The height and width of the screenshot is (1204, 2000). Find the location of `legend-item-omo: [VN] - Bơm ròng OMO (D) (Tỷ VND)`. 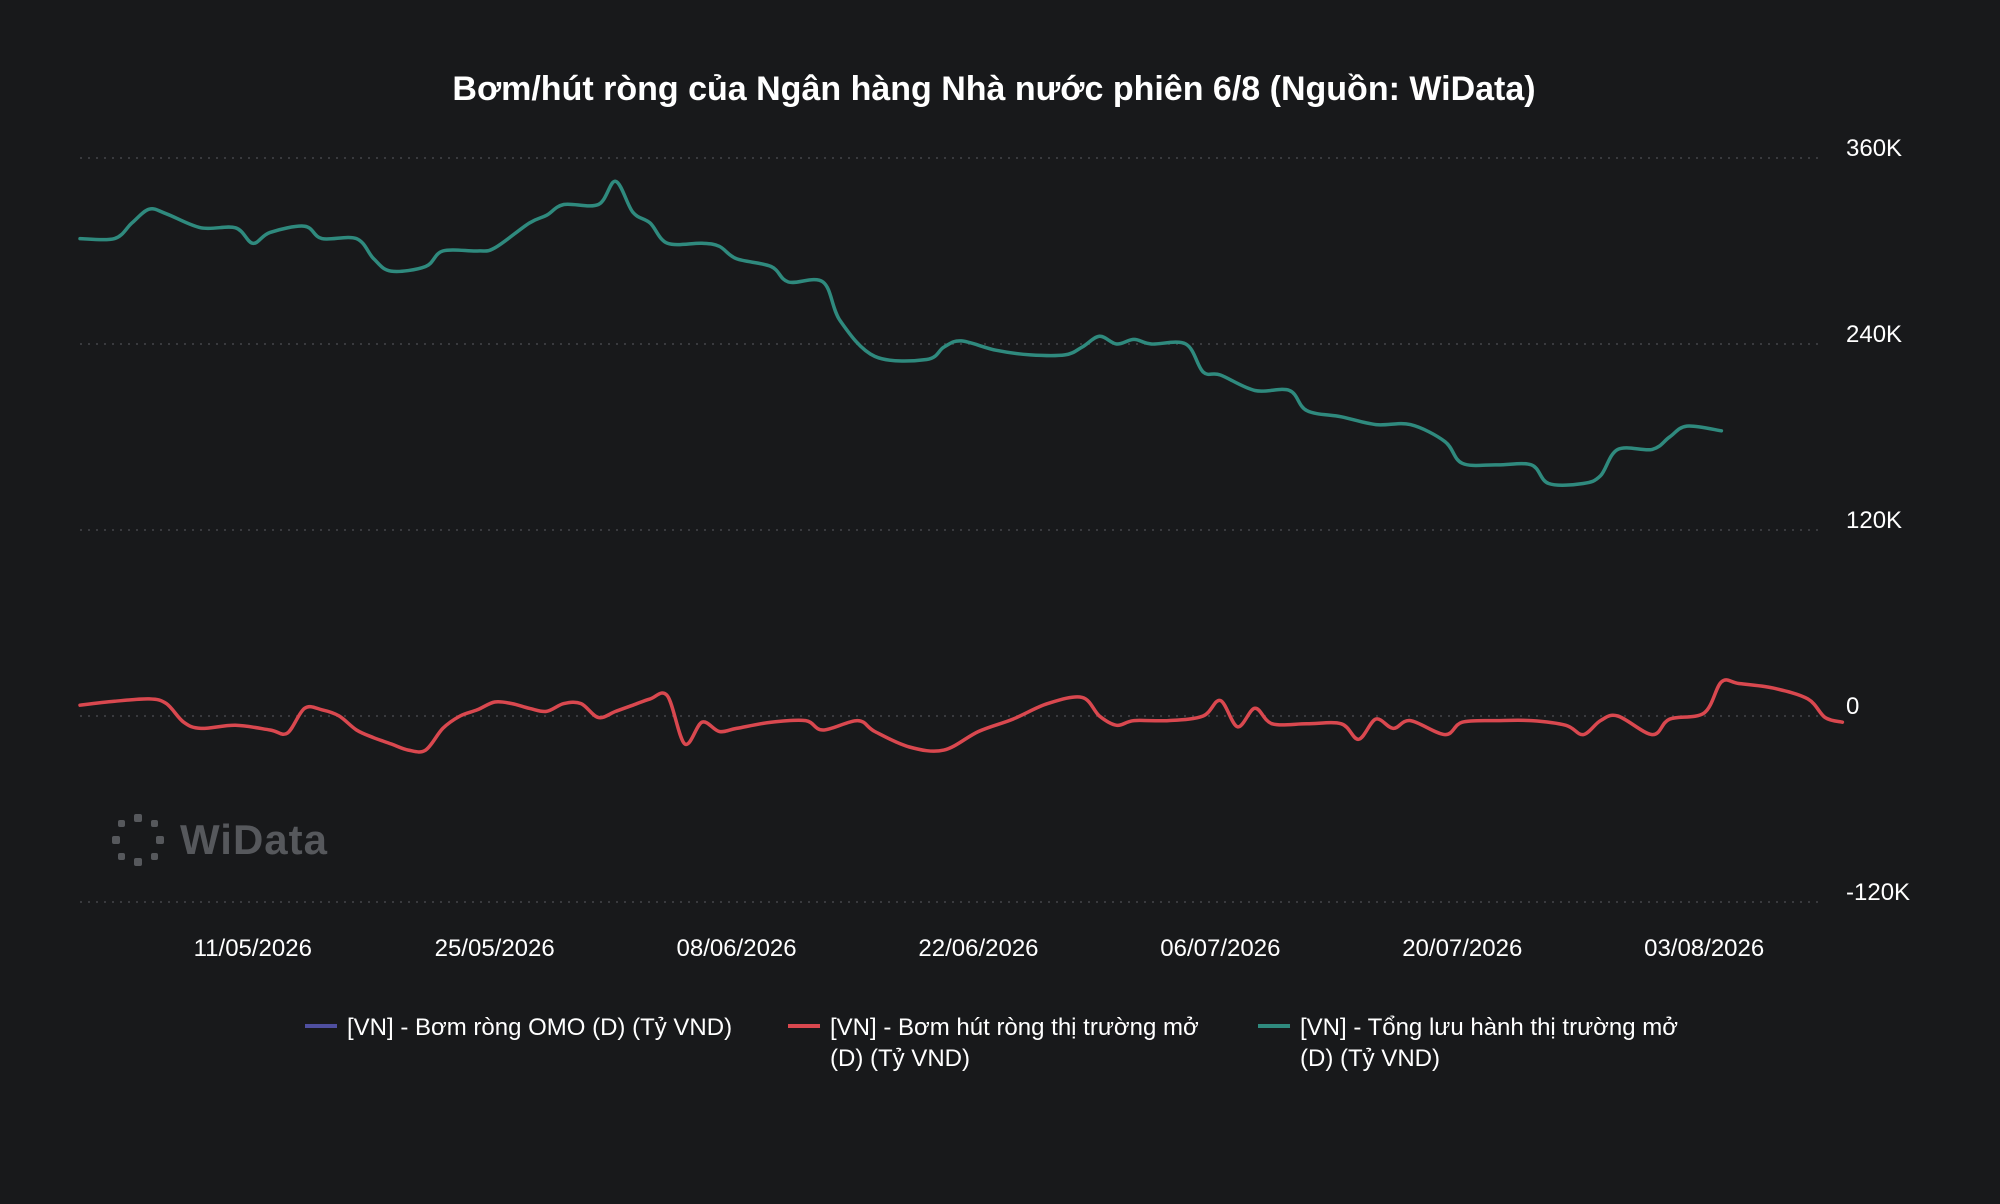

legend-item-omo: [VN] - Bơm ròng OMO (D) (Tỷ VND) is located at coordinates (526, 1027).